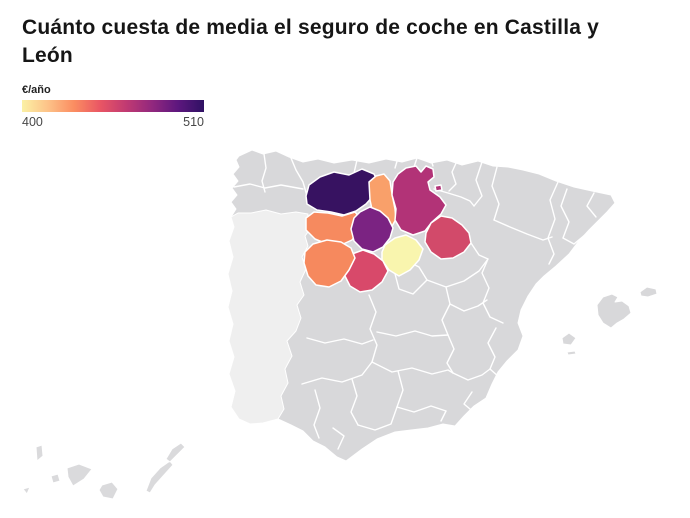 Image resolution: width=690 pixels, height=518 pixels. What do you see at coordinates (354, 402) in the screenshot?
I see `border-sevilla-cordoba` at bounding box center [354, 402].